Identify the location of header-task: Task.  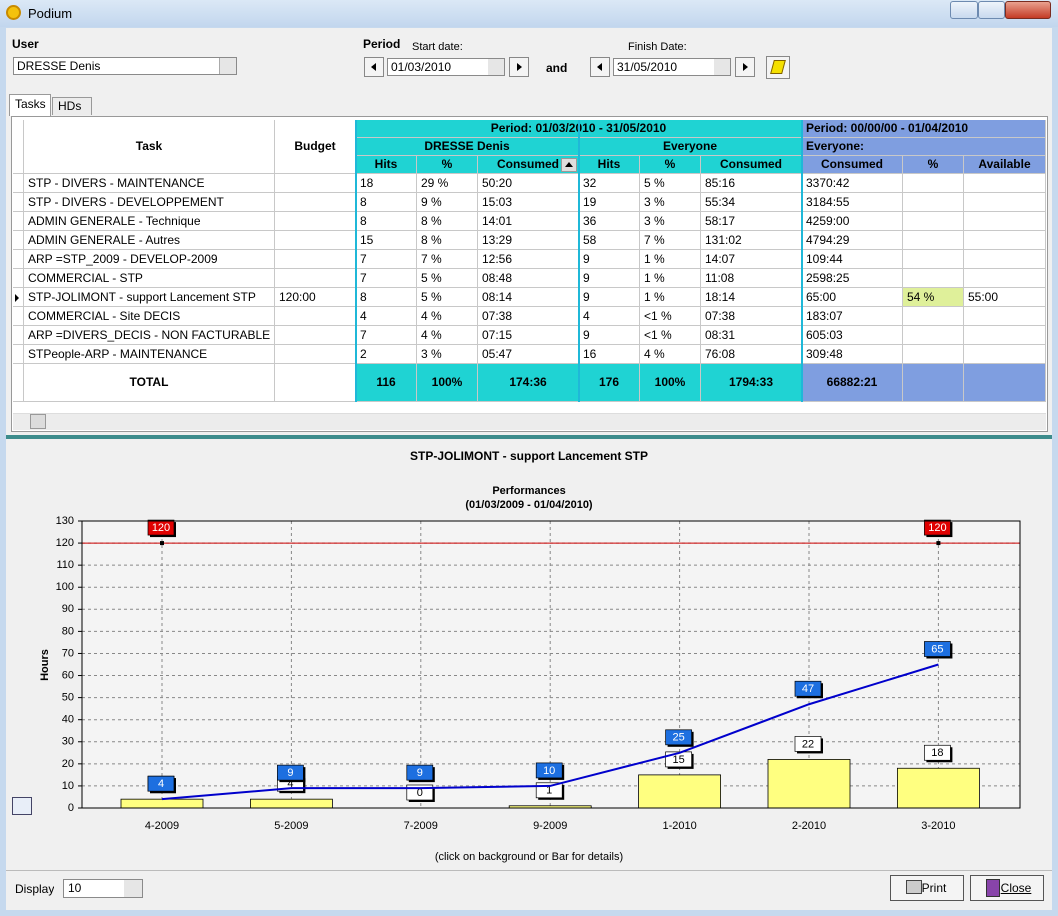
(149, 147).